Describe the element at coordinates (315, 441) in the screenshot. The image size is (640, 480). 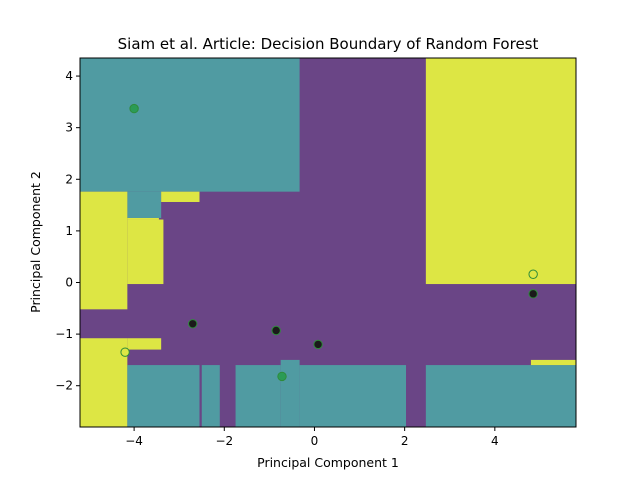
I see `x-tick-label: 0` at that location.